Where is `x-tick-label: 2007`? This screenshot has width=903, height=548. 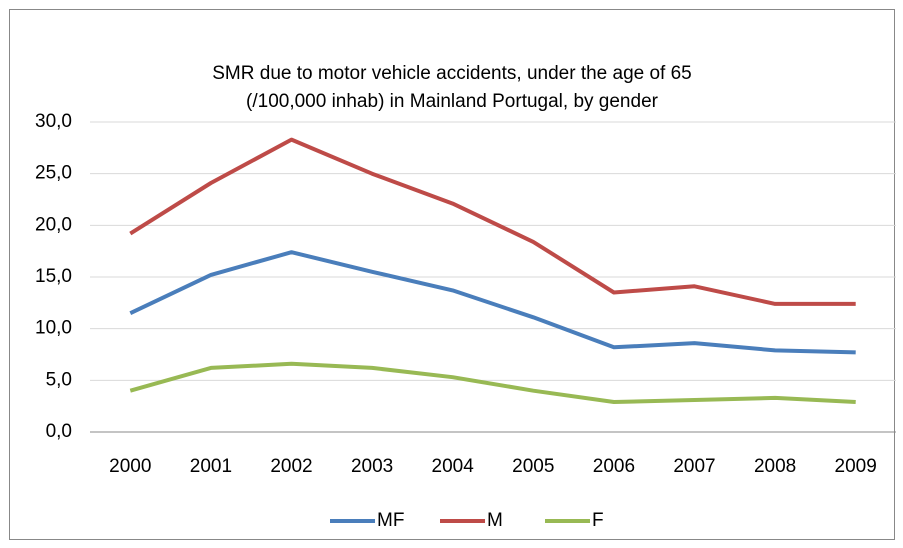
x-tick-label: 2007 is located at coordinates (694, 466).